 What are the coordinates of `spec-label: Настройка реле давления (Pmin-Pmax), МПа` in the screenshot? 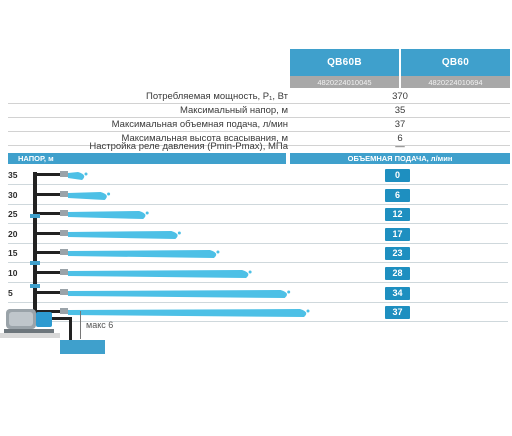 It's located at (188, 146).